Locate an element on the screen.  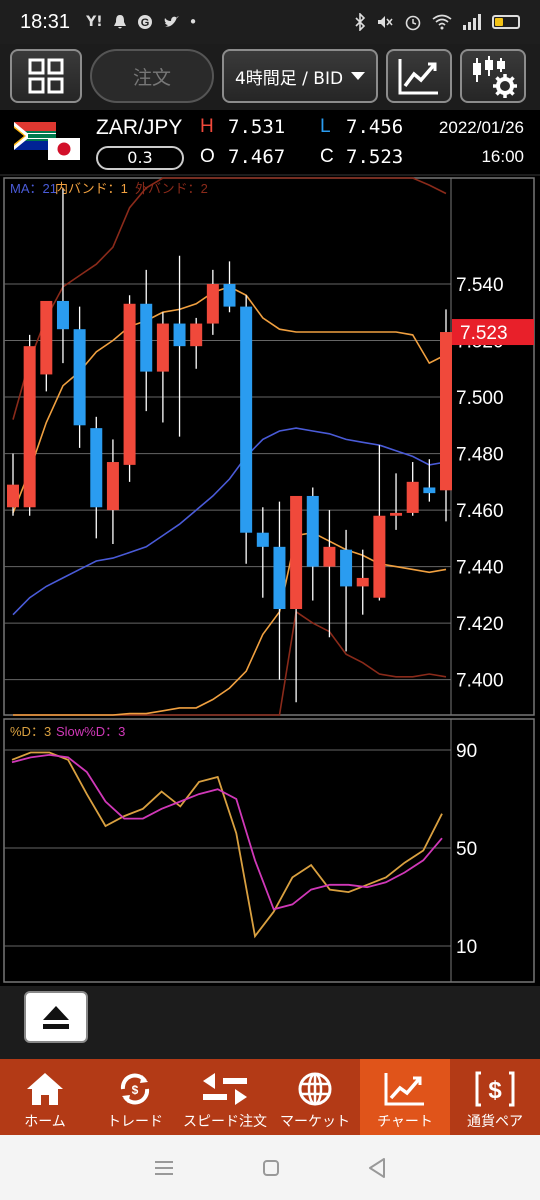
grid-icon is located at coordinates (46, 76).